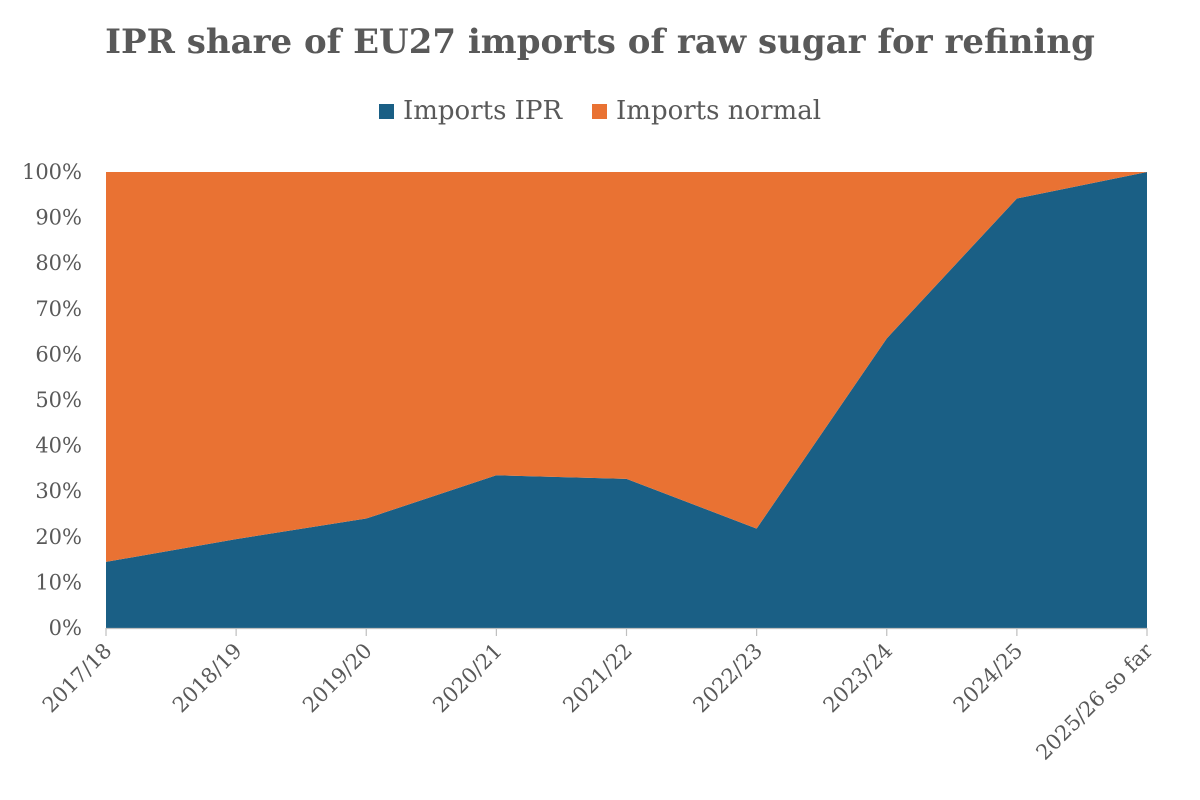 The image size is (1200, 800). I want to click on legend: Imports IPR Imports normal, so click(600, 111).